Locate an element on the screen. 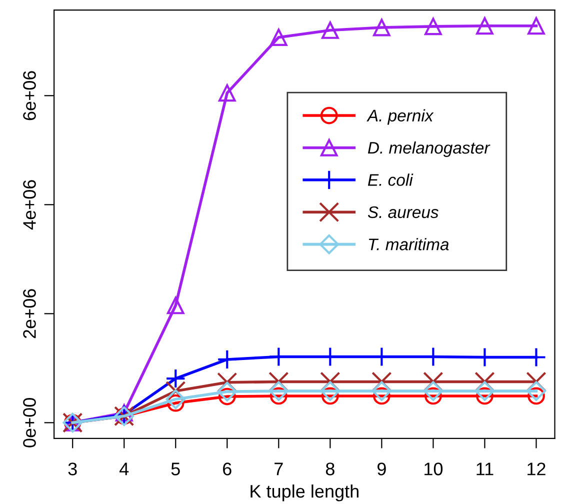 The height and width of the screenshot is (504, 569). x-tick-label: 4 is located at coordinates (124, 469).